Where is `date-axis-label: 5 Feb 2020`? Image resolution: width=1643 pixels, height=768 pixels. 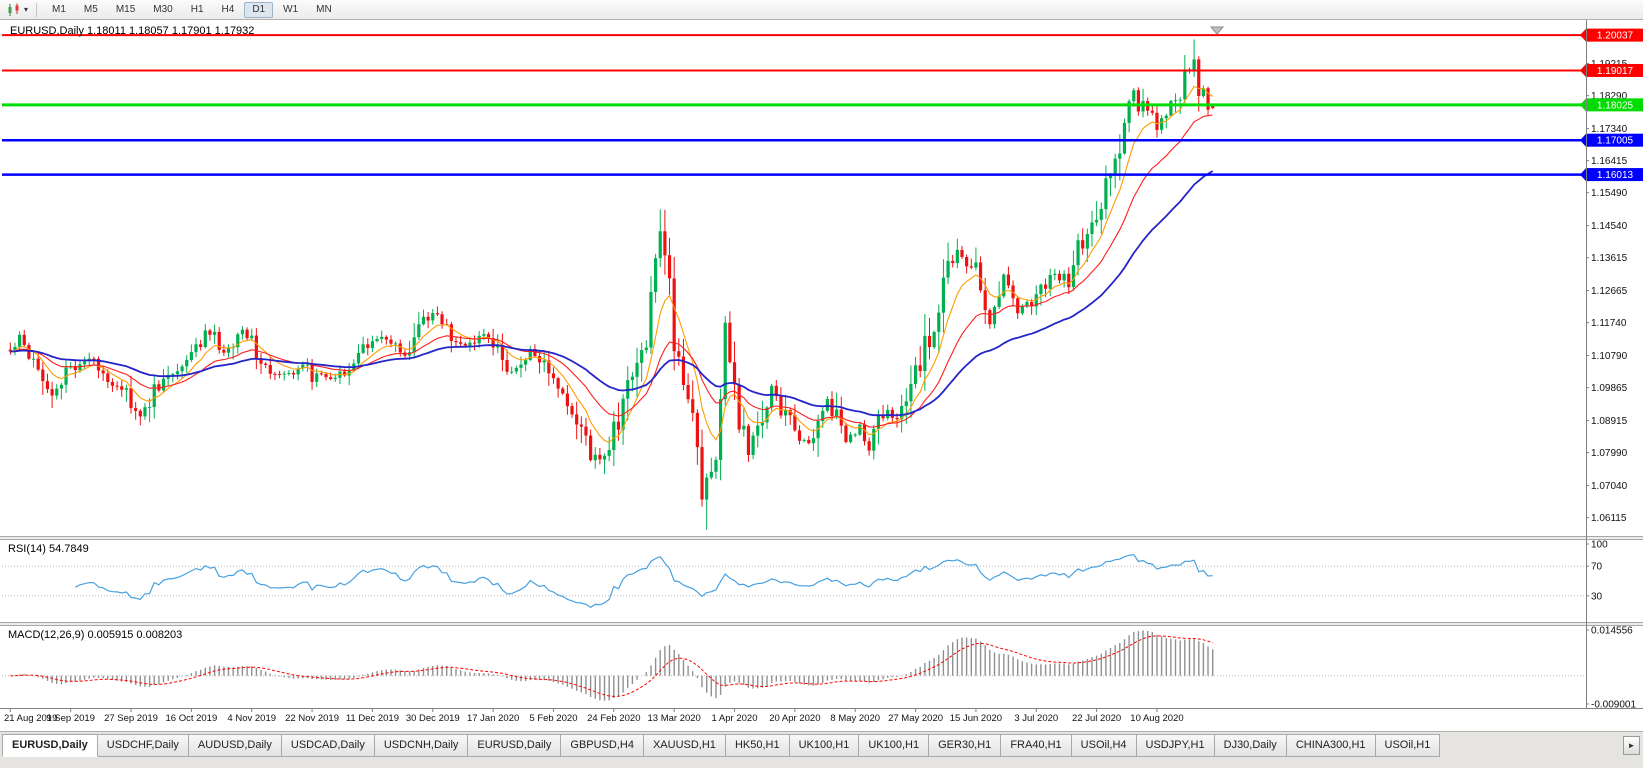 date-axis-label: 5 Feb 2020 is located at coordinates (553, 718).